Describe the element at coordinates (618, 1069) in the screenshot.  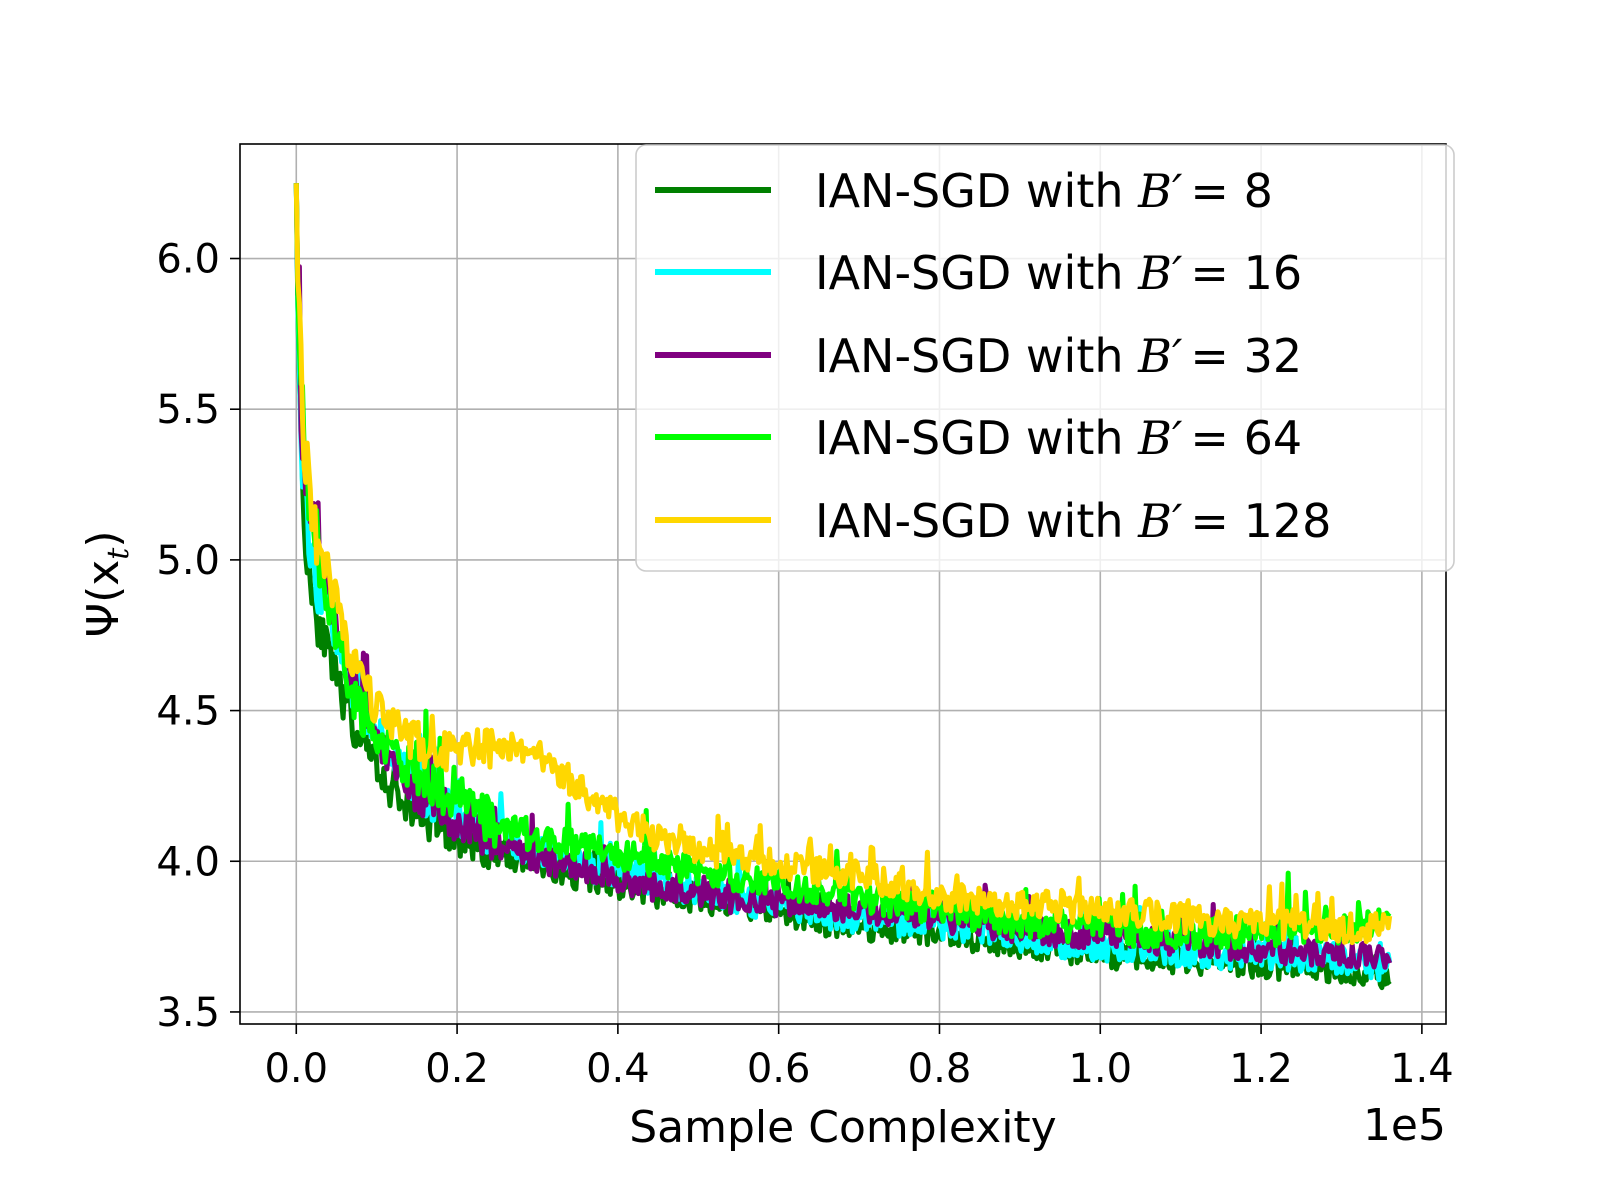
I see `x-tick-label: 0.4` at that location.